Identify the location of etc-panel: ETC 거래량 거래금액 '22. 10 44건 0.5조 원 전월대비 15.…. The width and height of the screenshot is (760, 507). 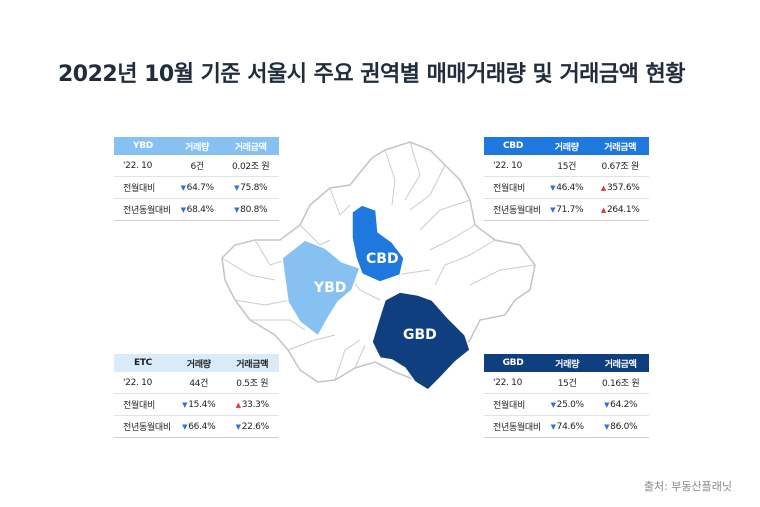
(196, 396).